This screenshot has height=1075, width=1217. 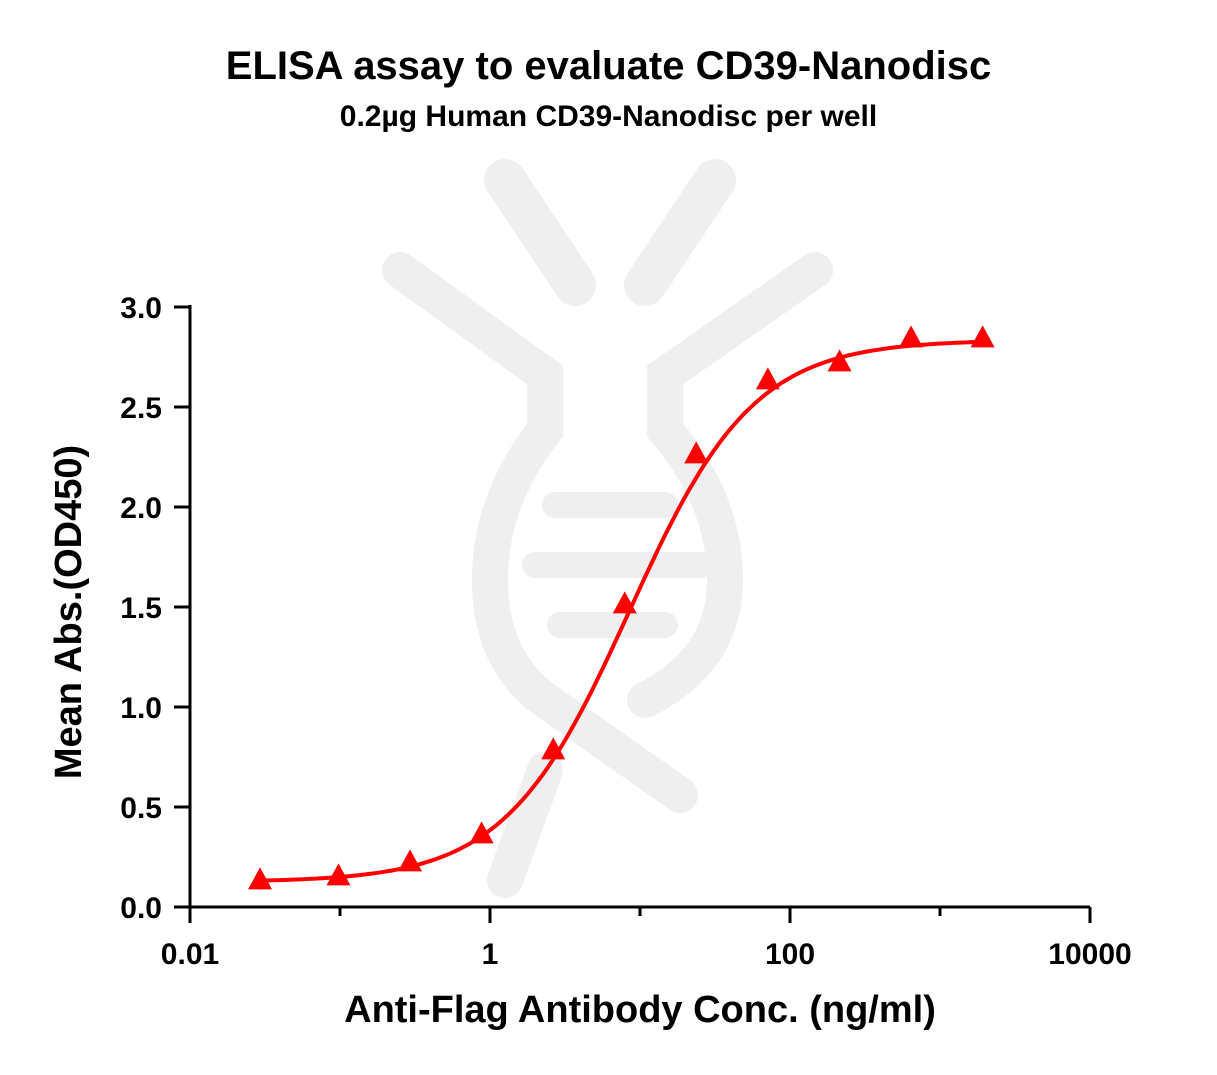 What do you see at coordinates (190, 954) in the screenshot?
I see `x-tick-label: 0.01` at bounding box center [190, 954].